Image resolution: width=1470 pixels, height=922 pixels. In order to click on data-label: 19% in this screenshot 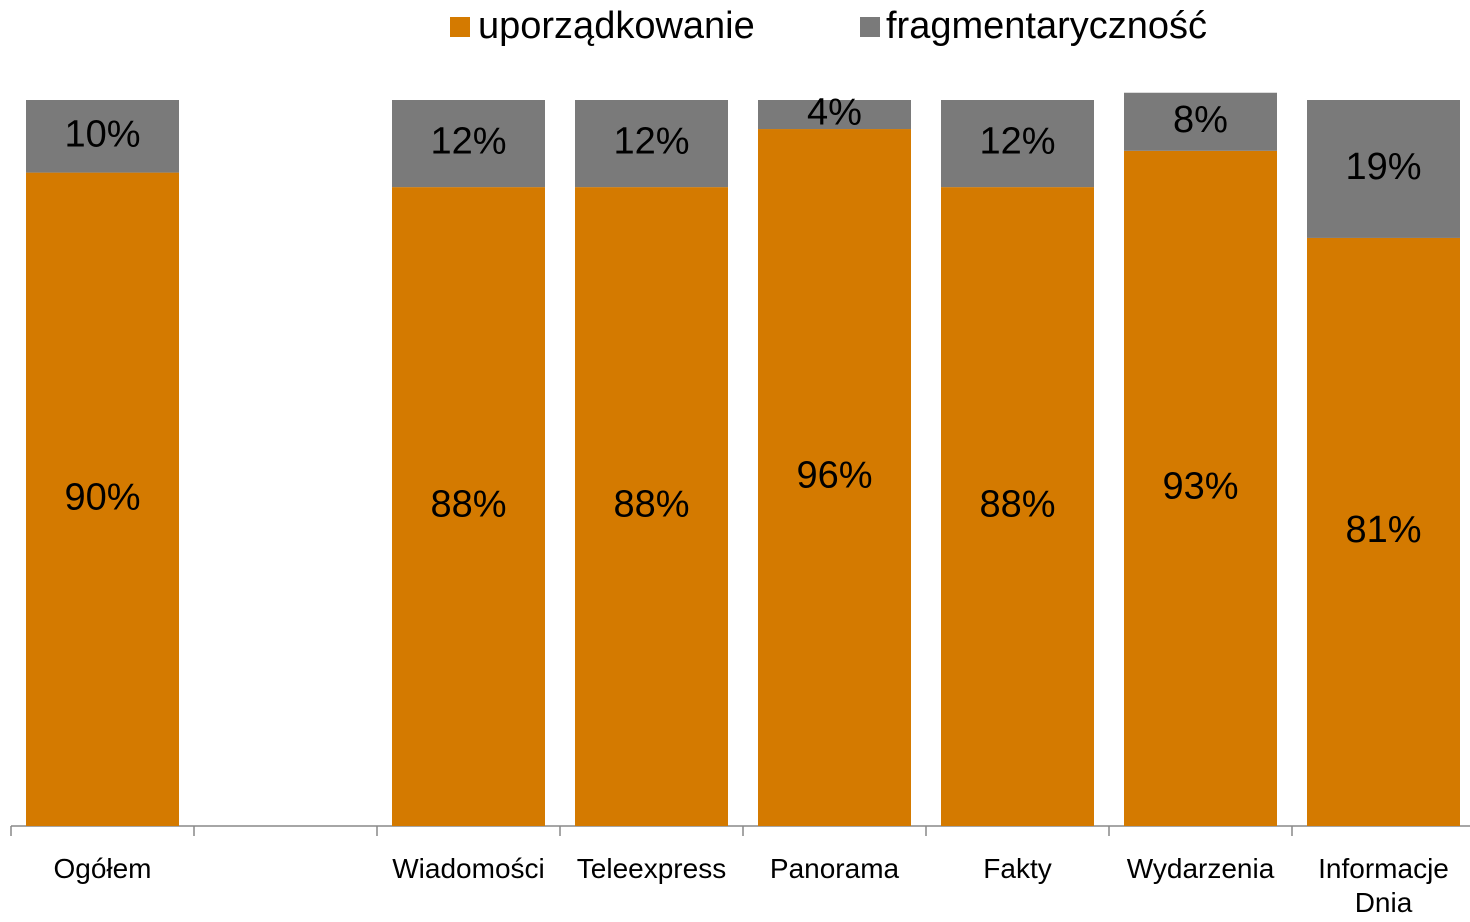, I will do `click(1383, 167)`.